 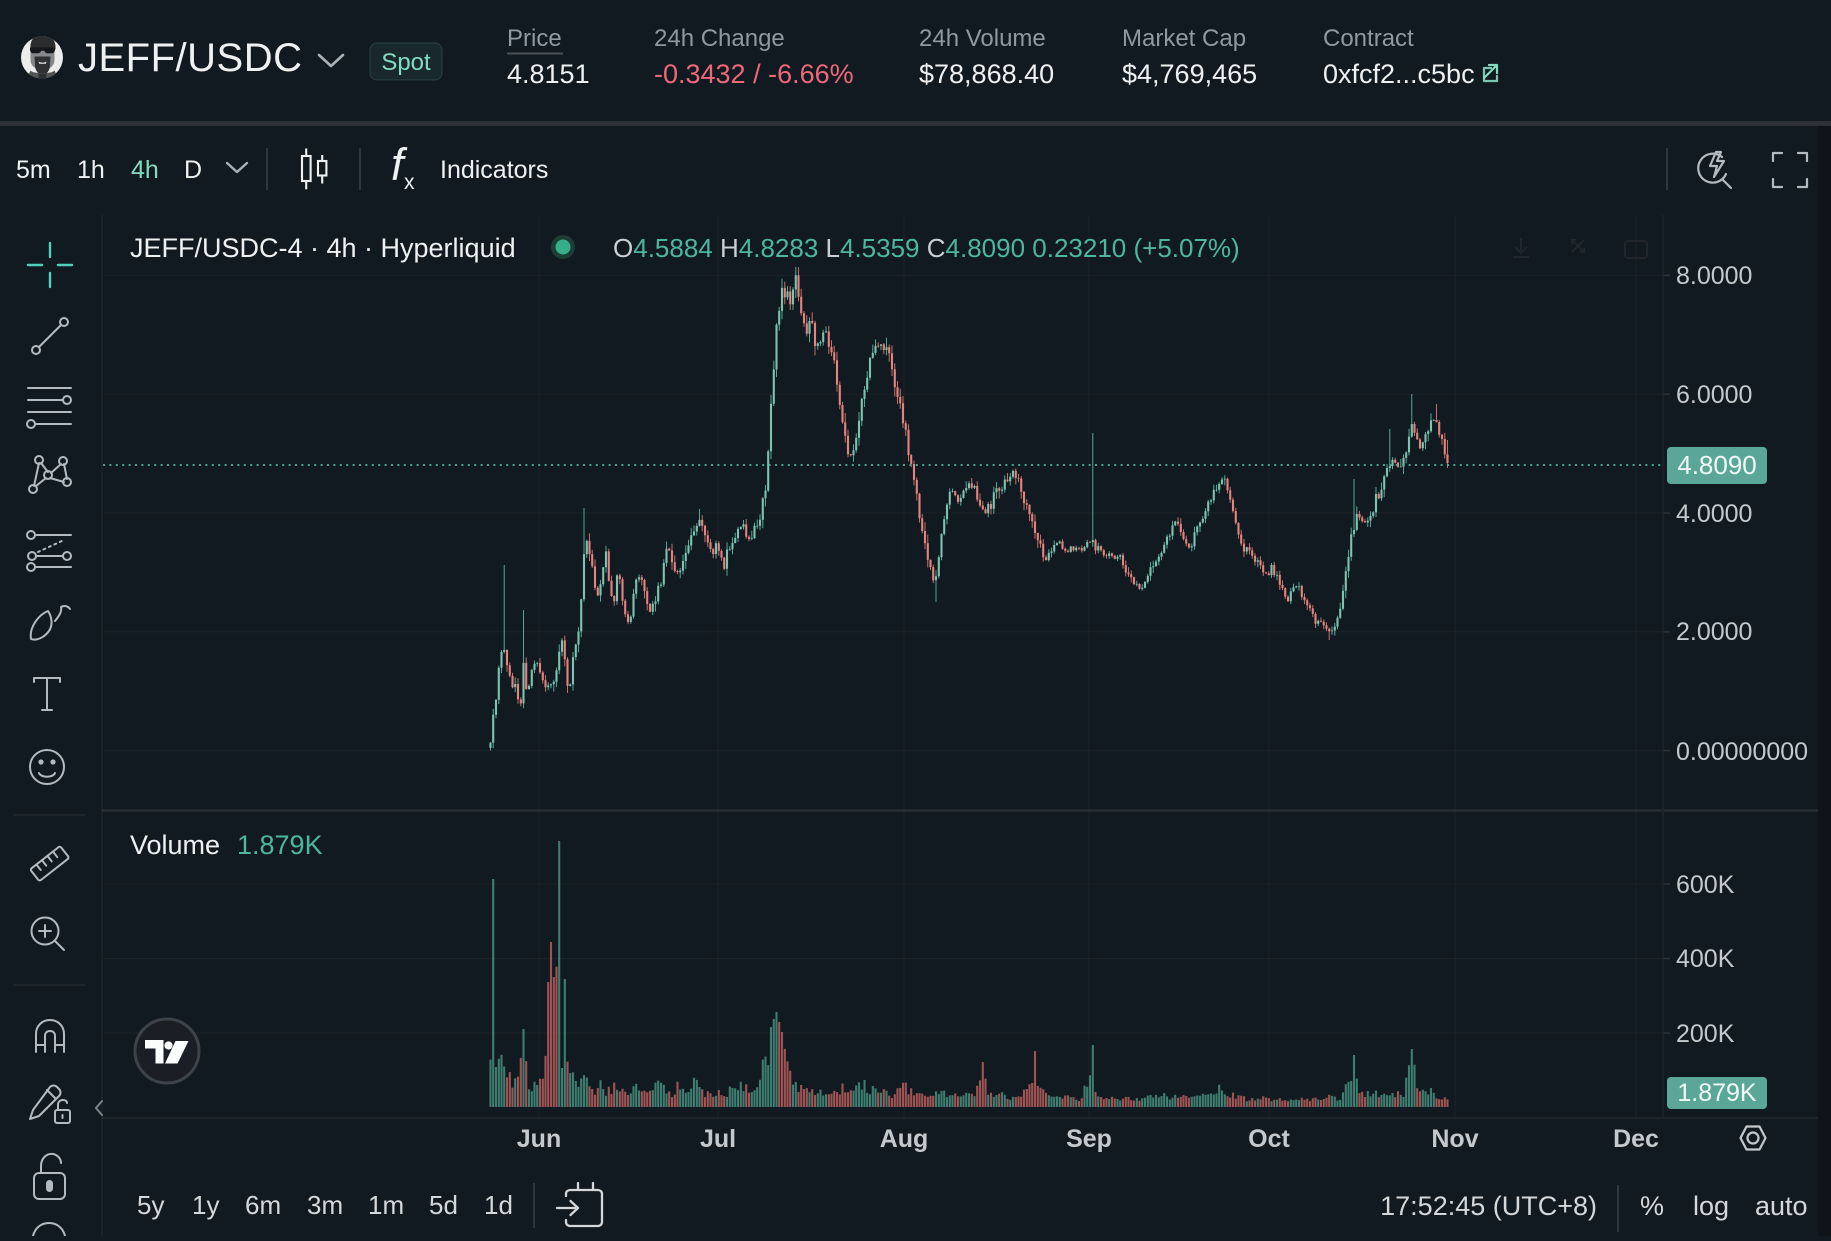 What do you see at coordinates (175, 845) in the screenshot?
I see `svg-text: Volume` at bounding box center [175, 845].